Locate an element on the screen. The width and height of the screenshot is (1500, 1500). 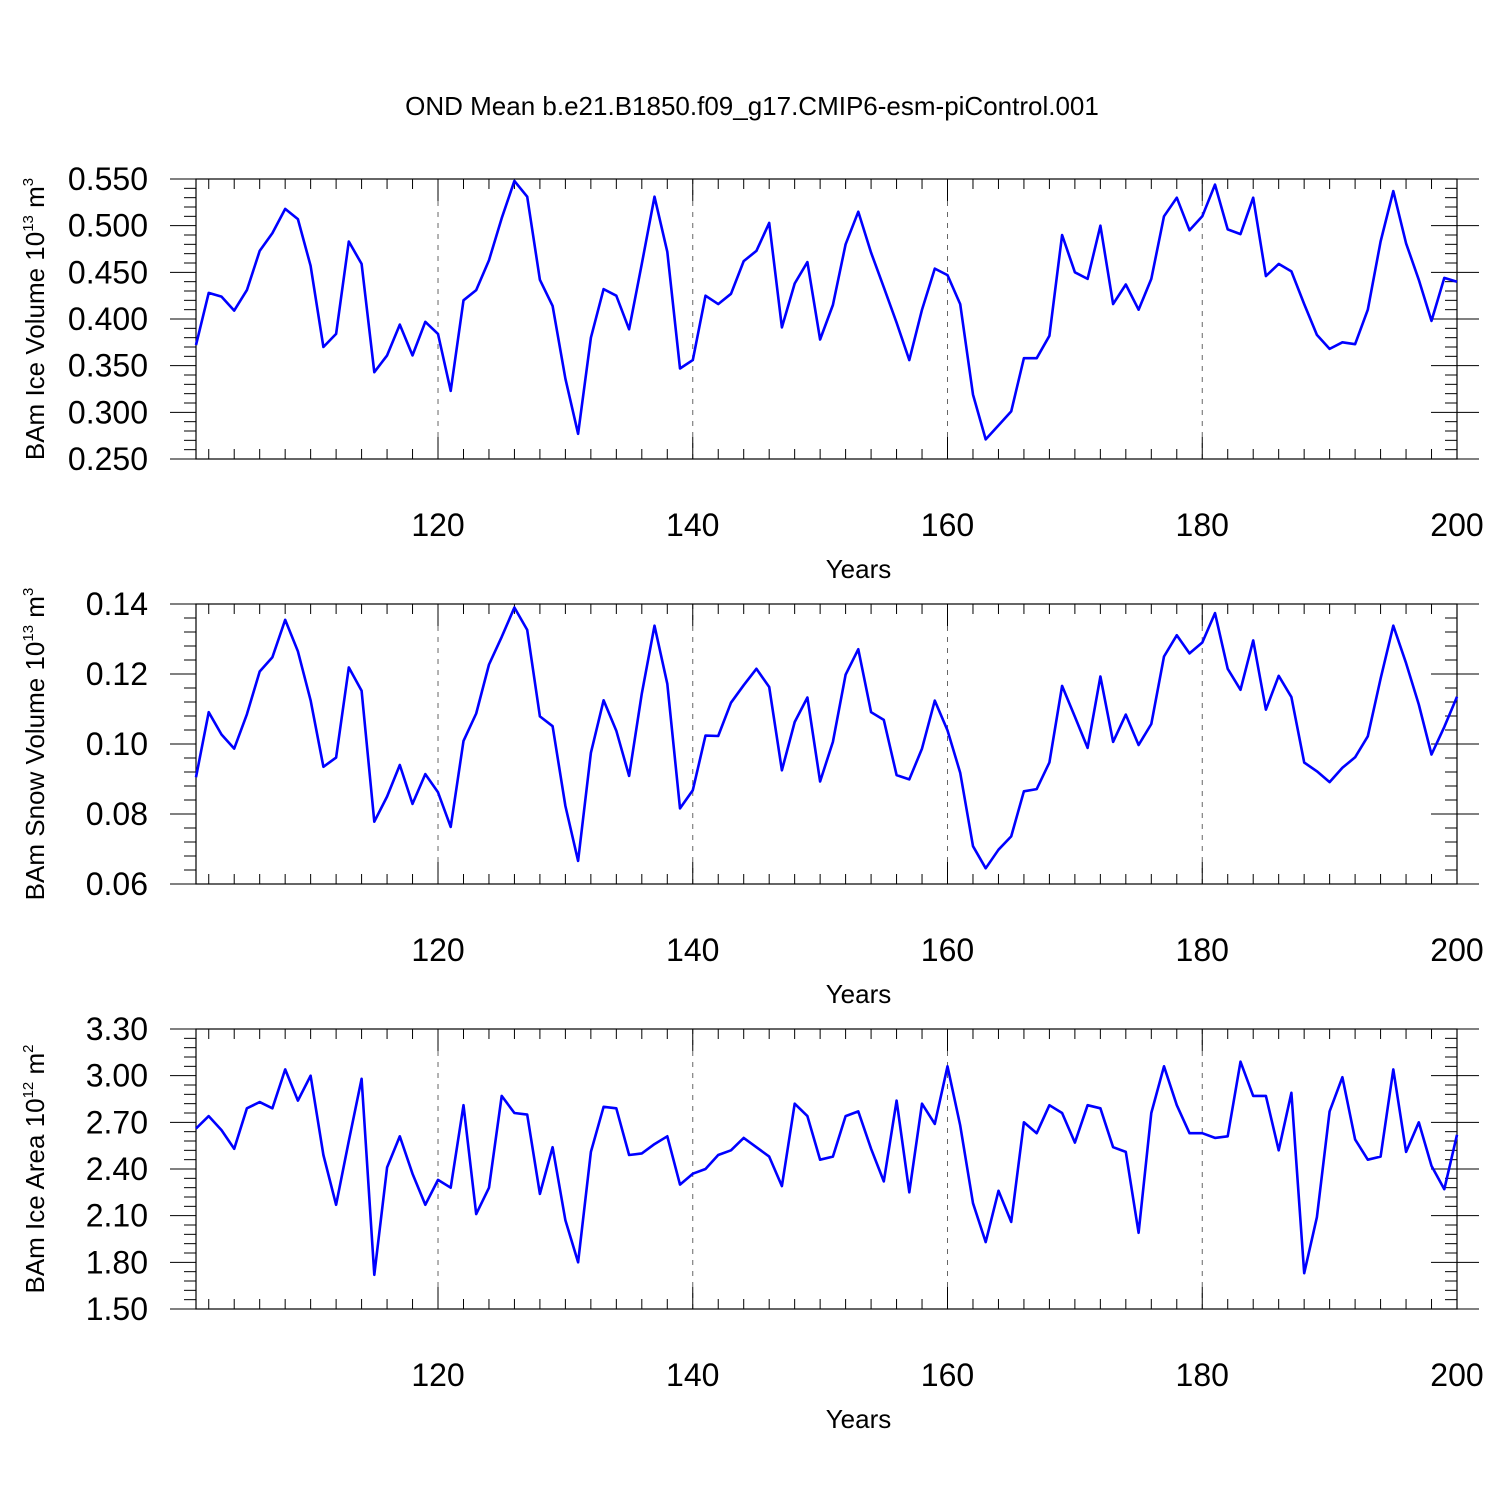
y-tick-label: 0.350 is located at coordinates (108, 366).